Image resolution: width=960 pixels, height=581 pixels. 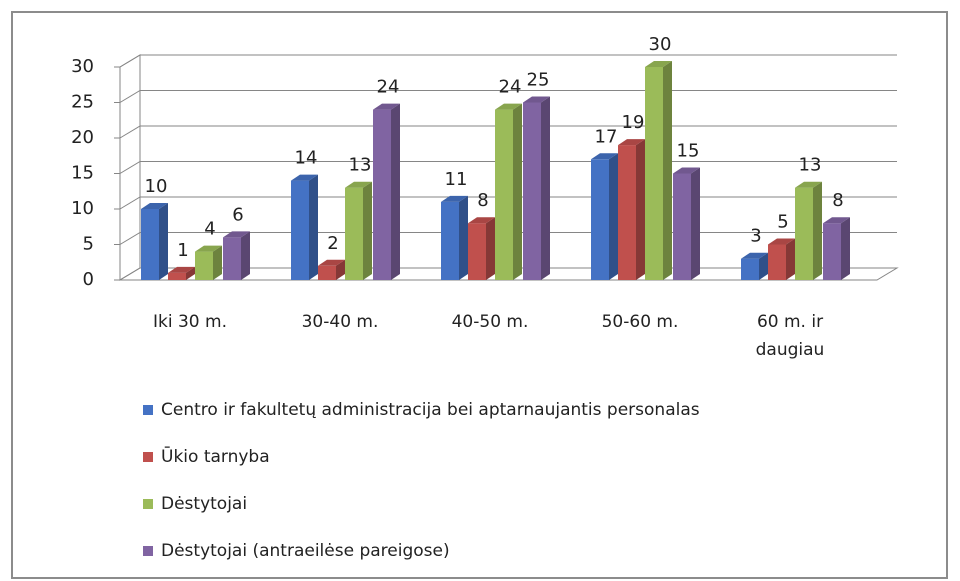 What do you see at coordinates (660, 44) in the screenshot?
I see `data-label: 30` at bounding box center [660, 44].